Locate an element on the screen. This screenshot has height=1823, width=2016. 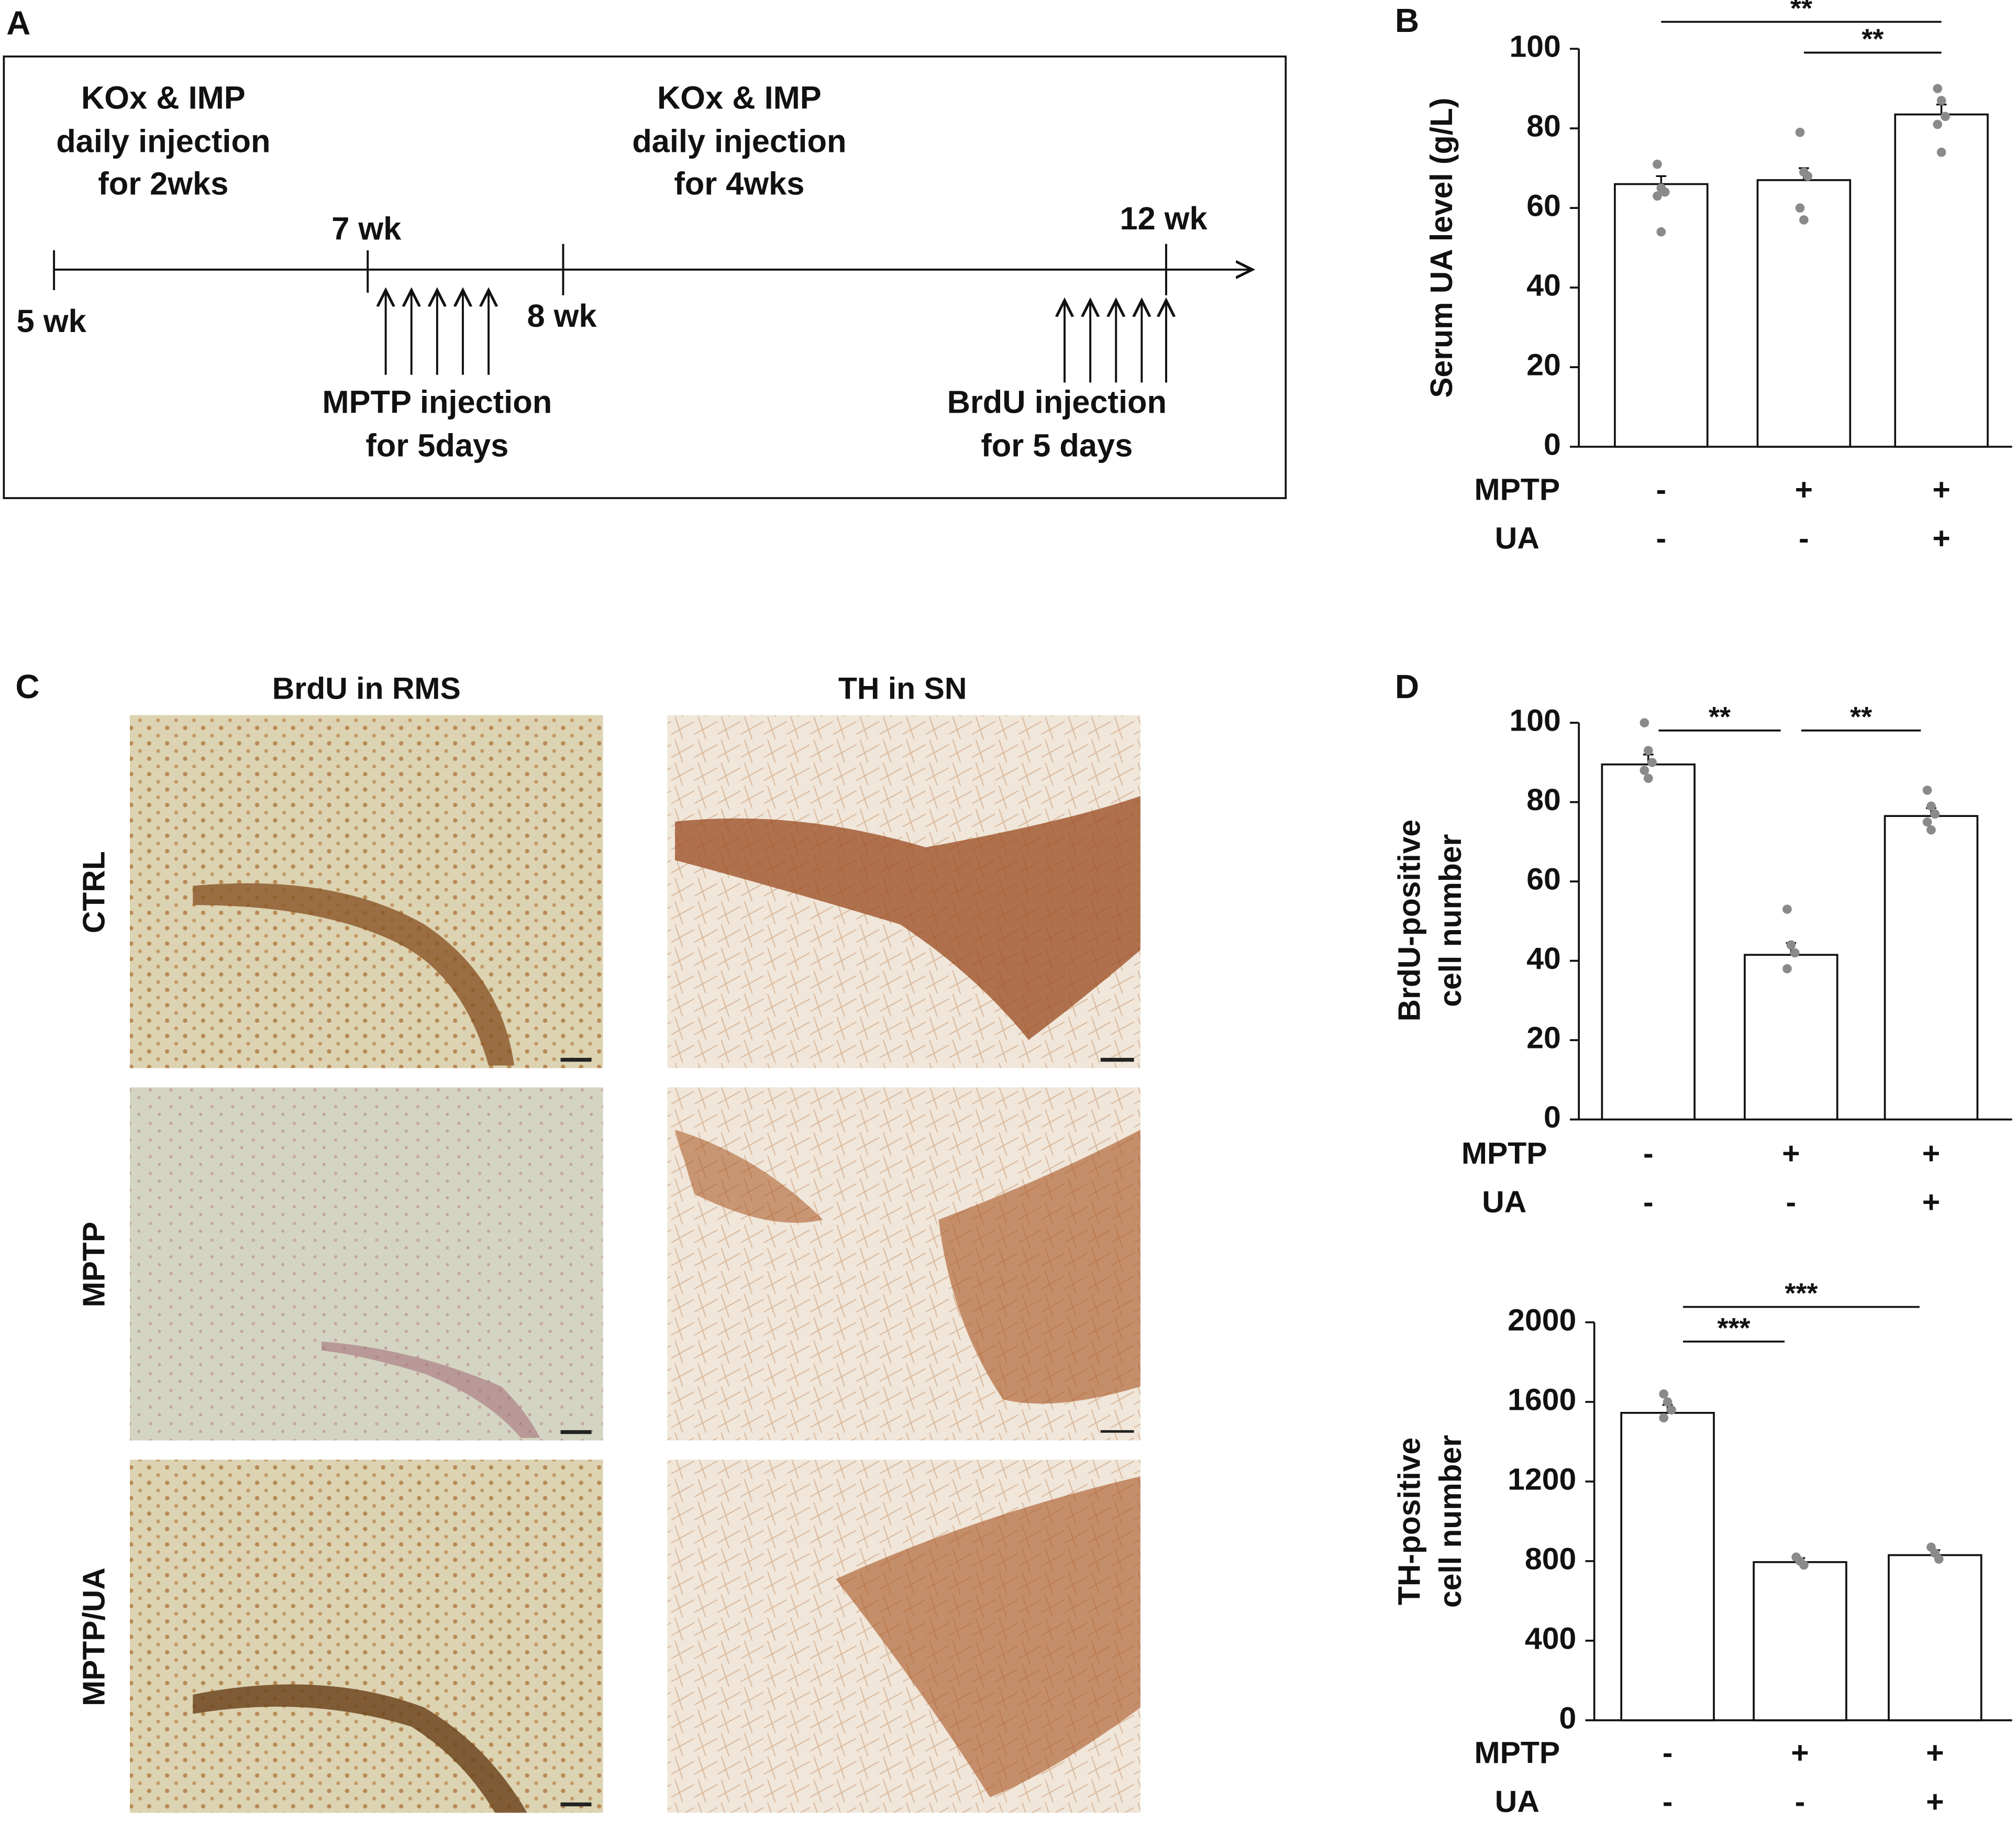
panel-label: A is located at coordinates (18, 23).